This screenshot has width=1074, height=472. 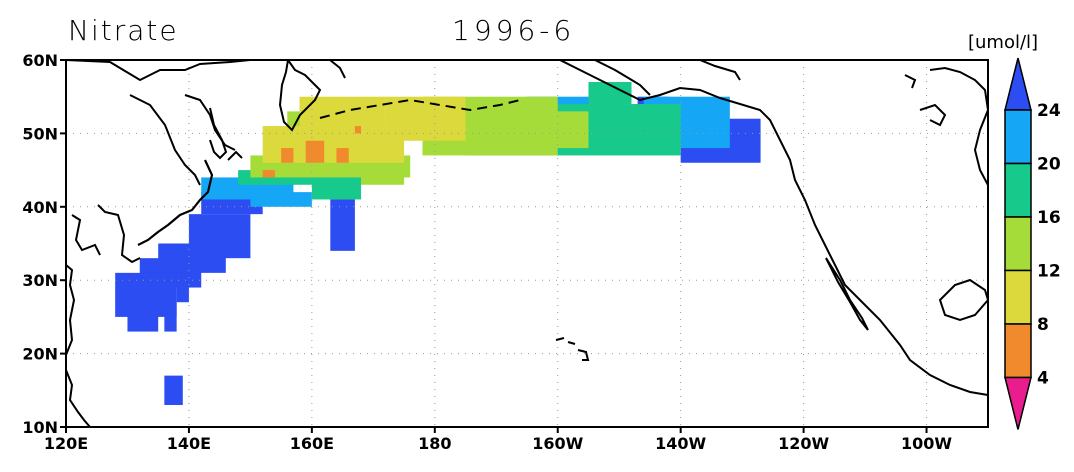 What do you see at coordinates (680, 443) in the screenshot?
I see `lon-tick-label: 140W` at bounding box center [680, 443].